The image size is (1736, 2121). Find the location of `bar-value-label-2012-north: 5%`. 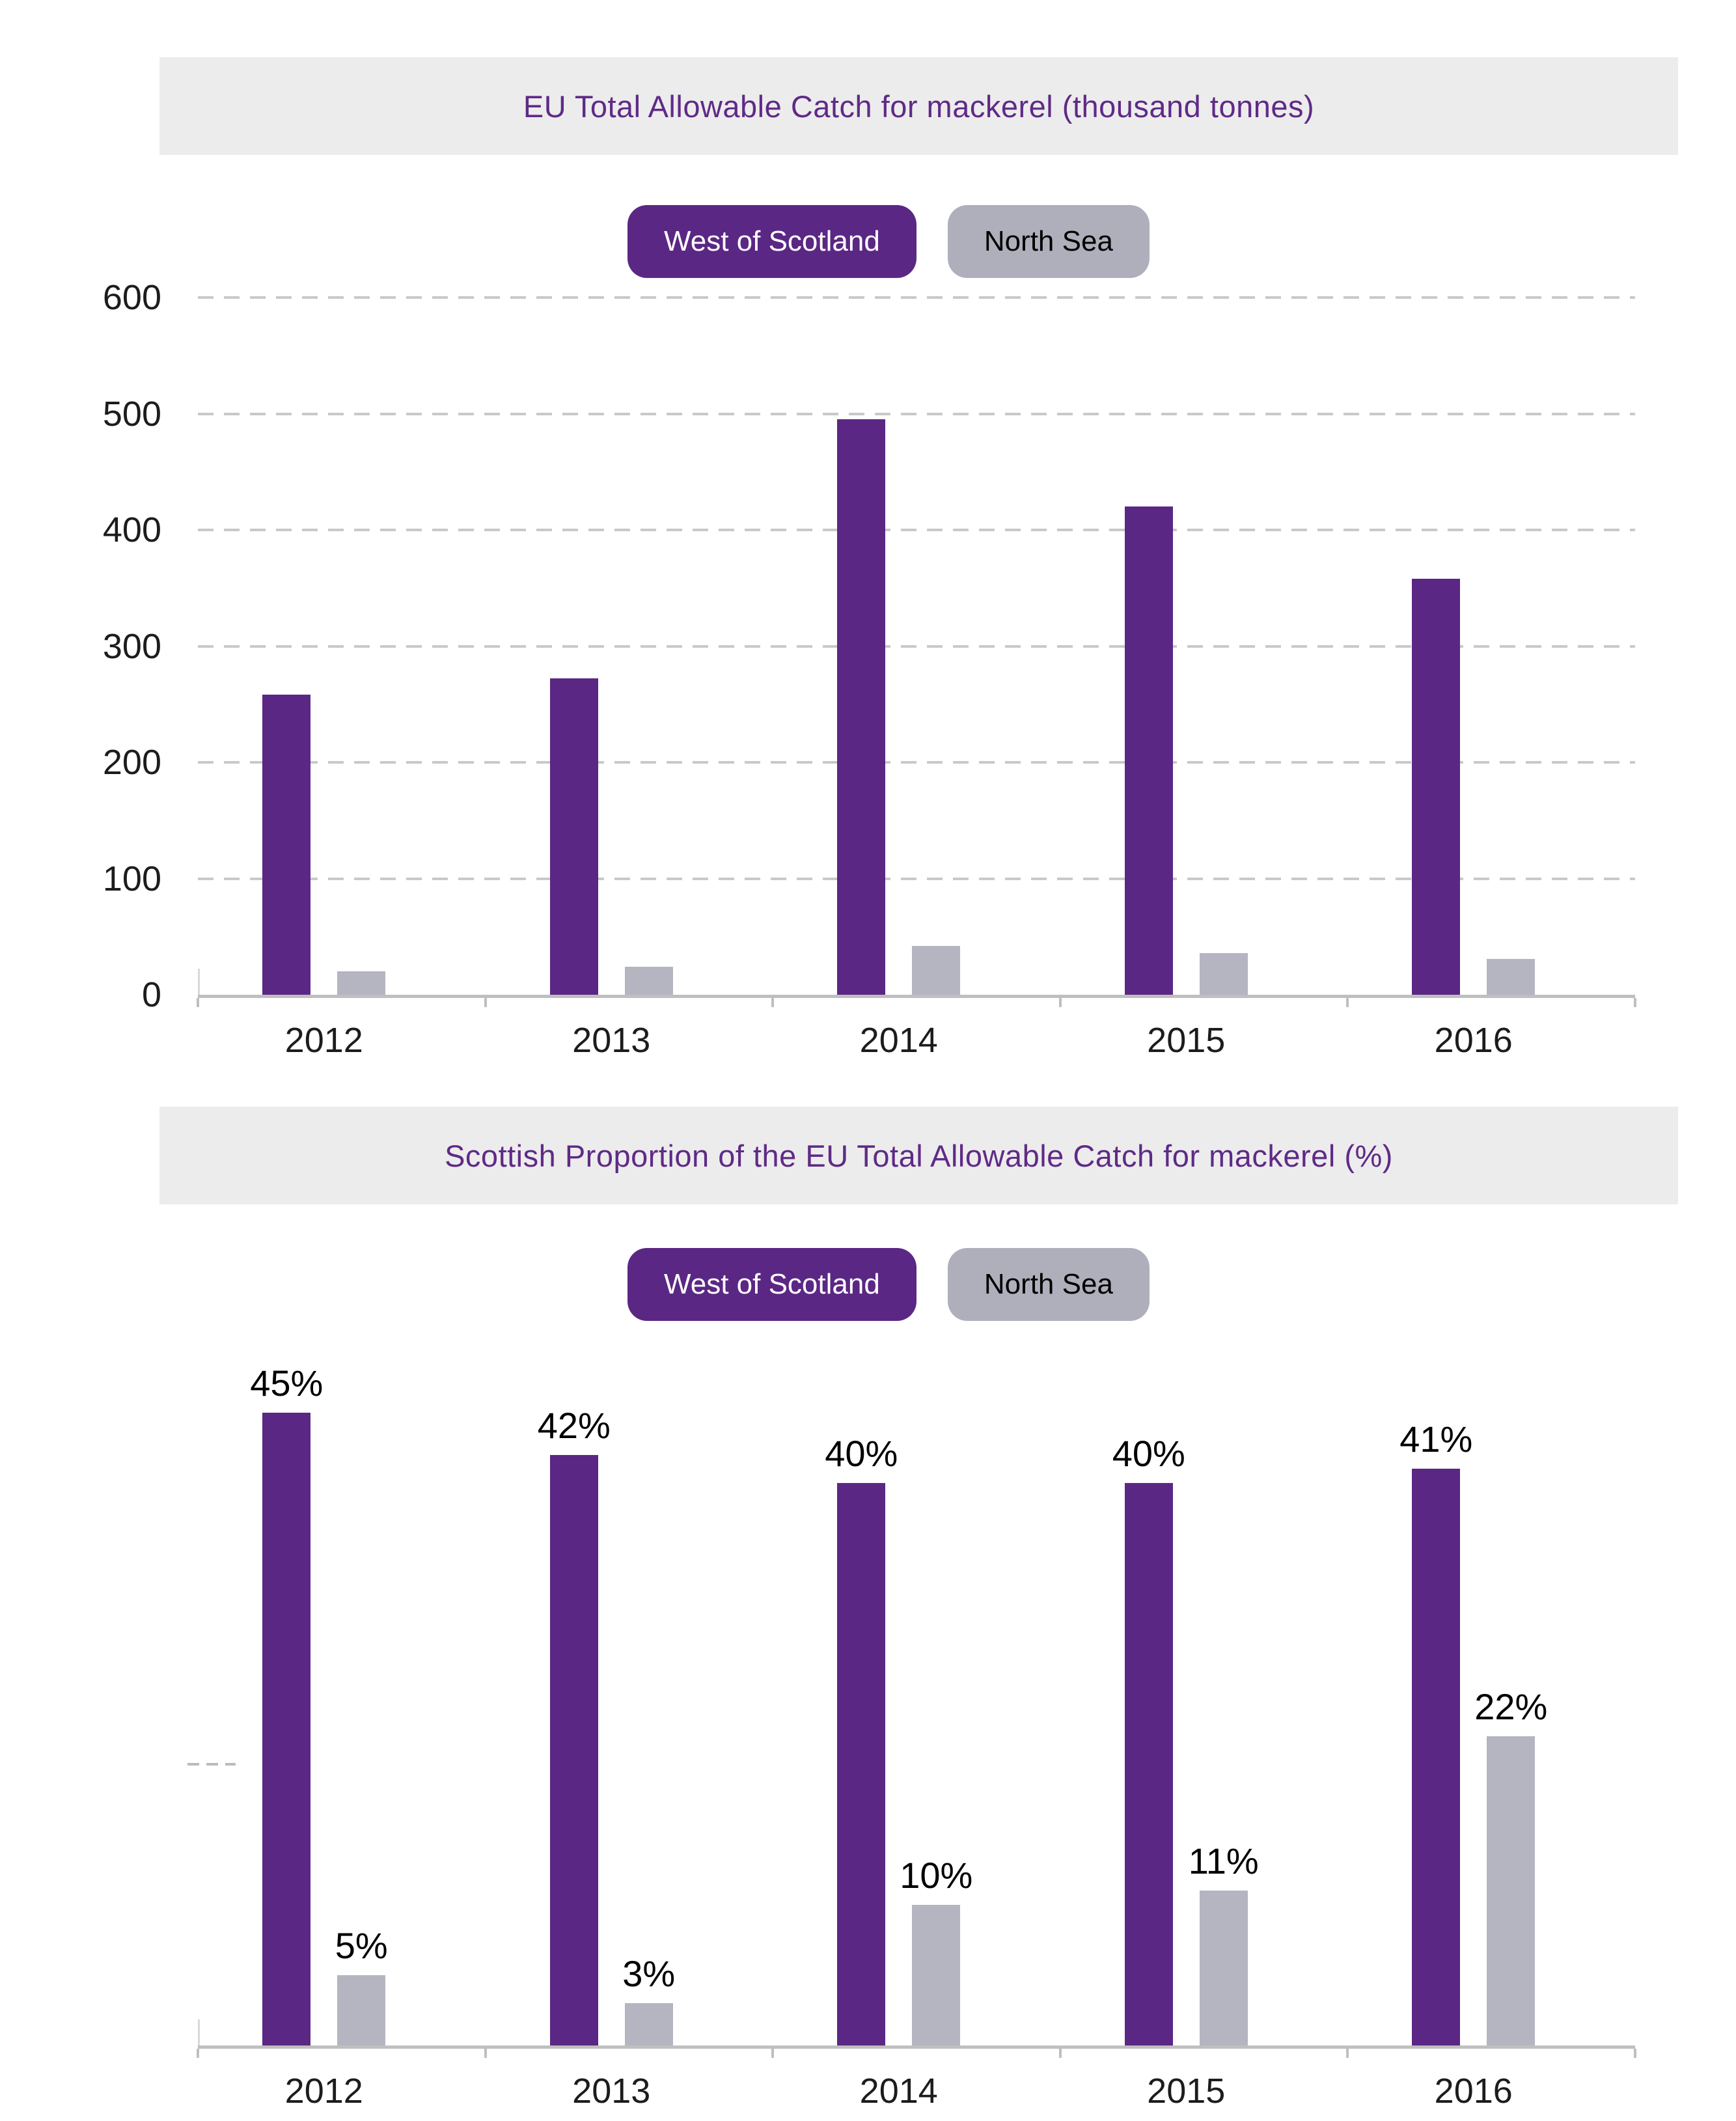

bar-value-label-2012-north: 5% is located at coordinates (362, 1945).